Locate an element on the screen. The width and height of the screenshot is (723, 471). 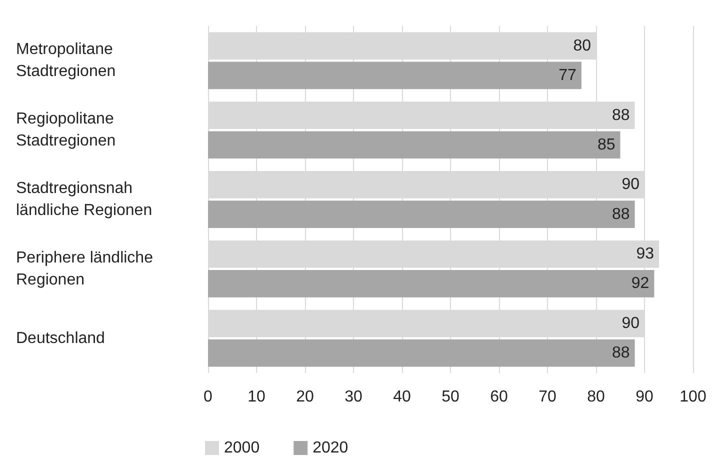
data-label: 77 is located at coordinates (567, 75).